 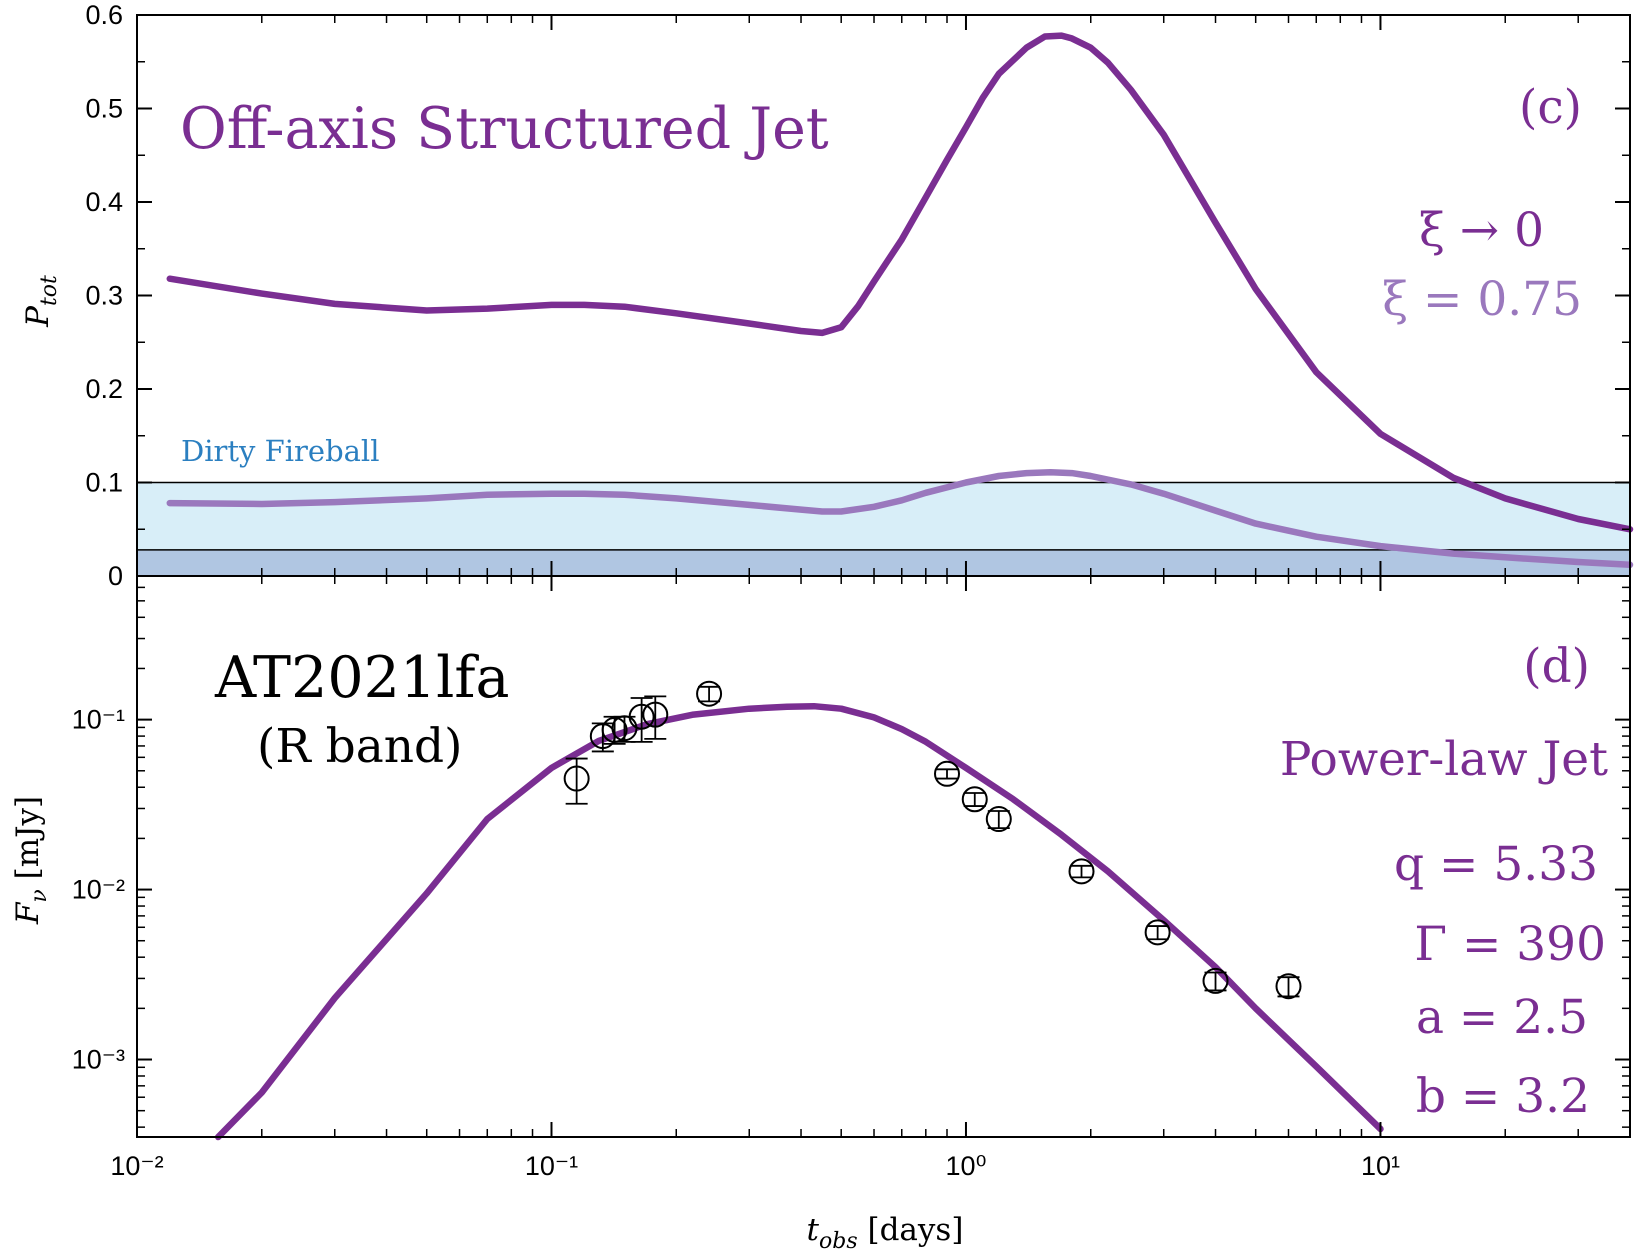 I want to click on c-ytick-label: 0.1, so click(x=104, y=483).